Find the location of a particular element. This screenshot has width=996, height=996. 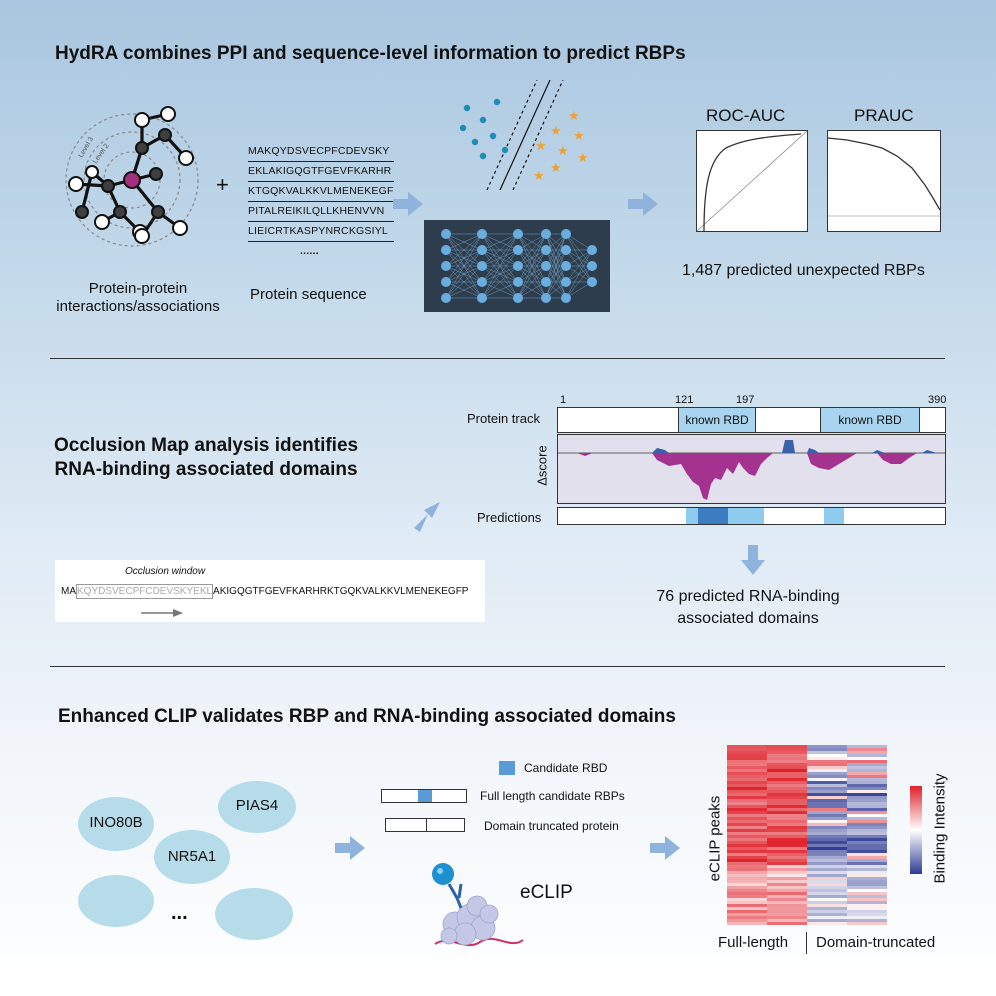

arrow-right-icon is located at coordinates (408, 204).